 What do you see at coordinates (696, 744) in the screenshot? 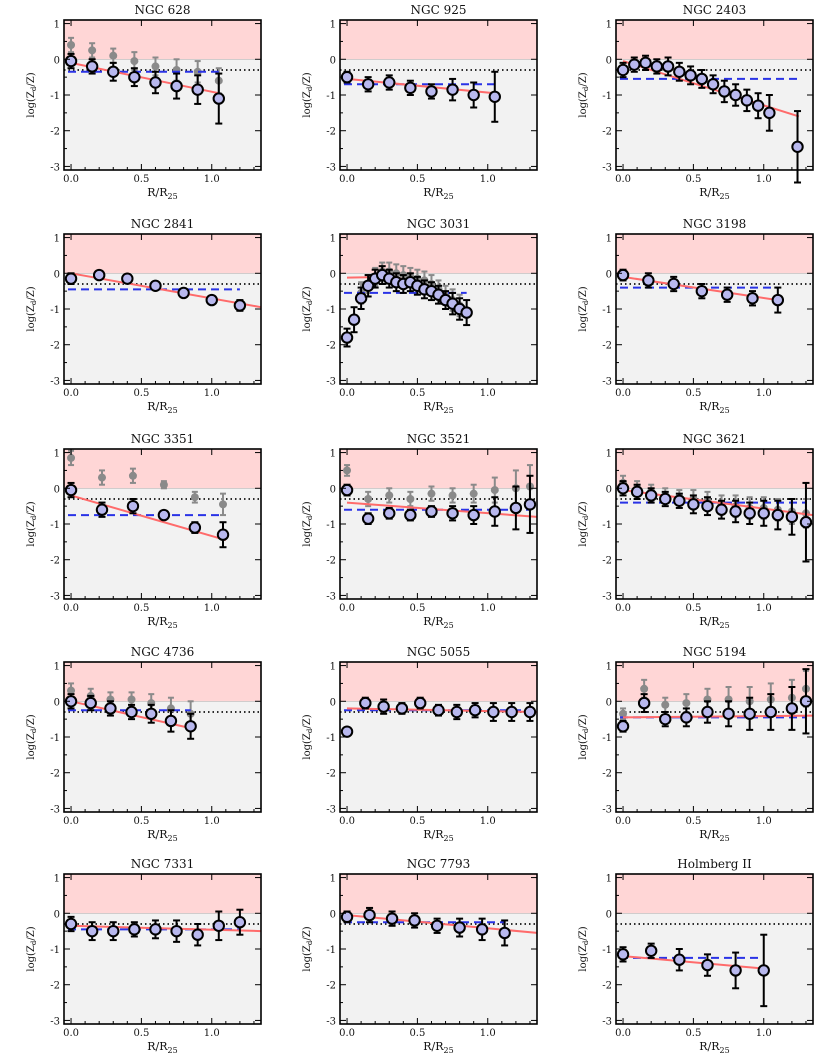
I see `panel-12: 1 0 -1 -2 -30.0 0.5 1.0 NGC 5194 R/R25 log(Zd/Z)` at bounding box center [696, 744].